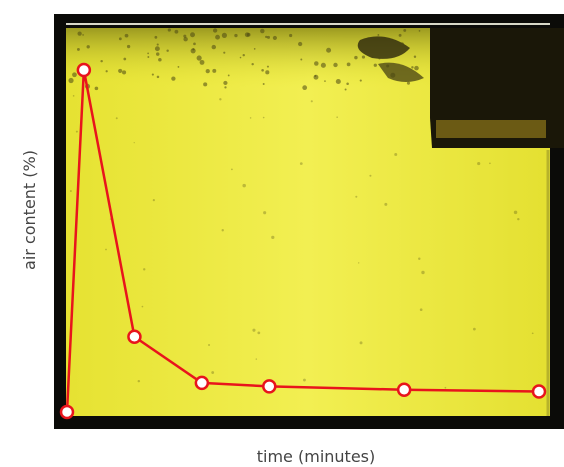  I want to click on y-axis-label: air content (%), so click(29, 210).